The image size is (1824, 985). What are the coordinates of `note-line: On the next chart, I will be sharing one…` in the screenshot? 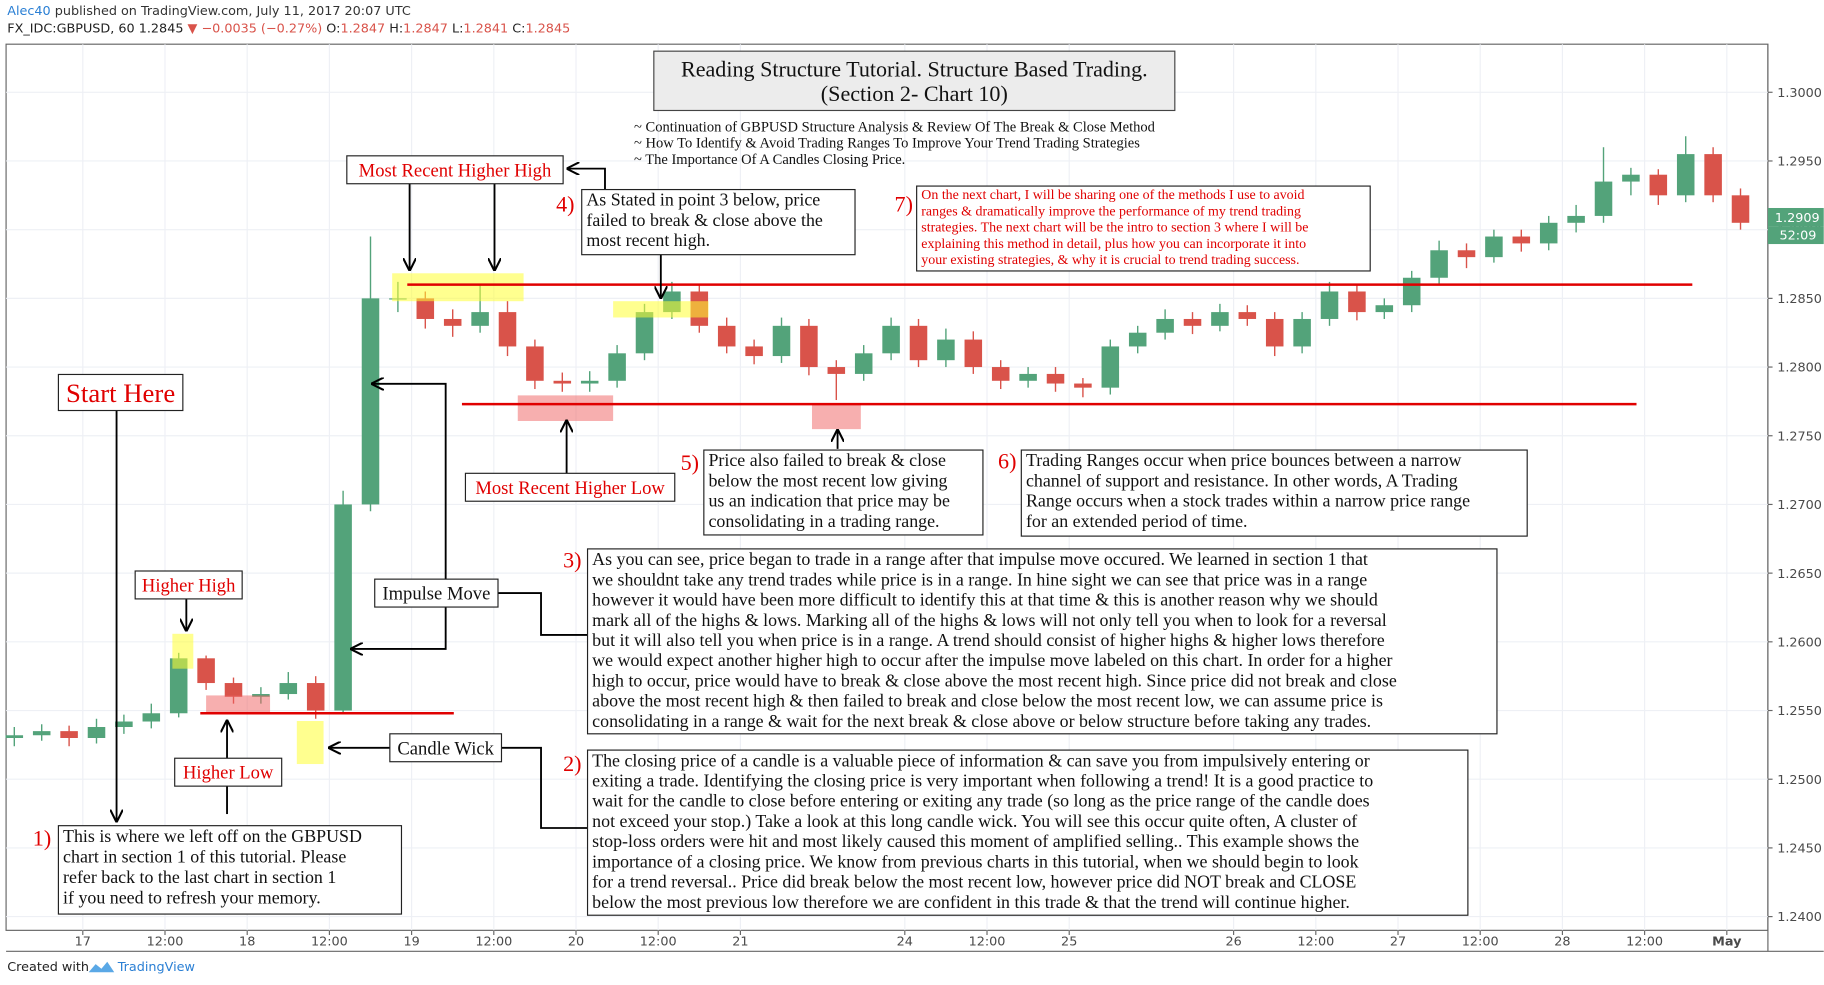 It's located at (1112, 195).